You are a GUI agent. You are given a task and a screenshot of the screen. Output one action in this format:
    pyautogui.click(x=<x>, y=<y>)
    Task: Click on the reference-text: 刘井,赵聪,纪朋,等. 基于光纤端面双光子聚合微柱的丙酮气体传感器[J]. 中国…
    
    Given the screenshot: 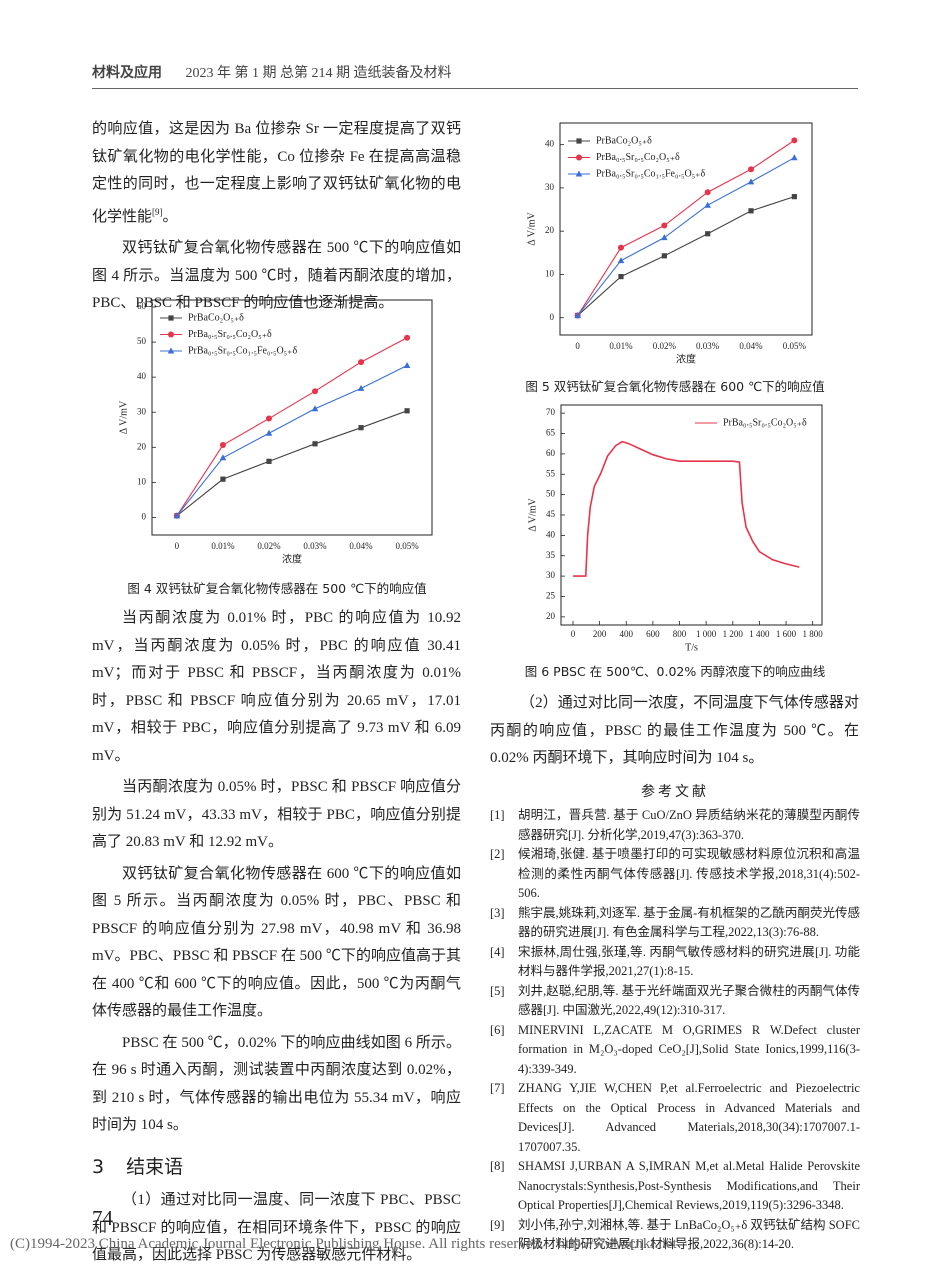 What is the action you would take?
    pyautogui.click(x=689, y=1000)
    